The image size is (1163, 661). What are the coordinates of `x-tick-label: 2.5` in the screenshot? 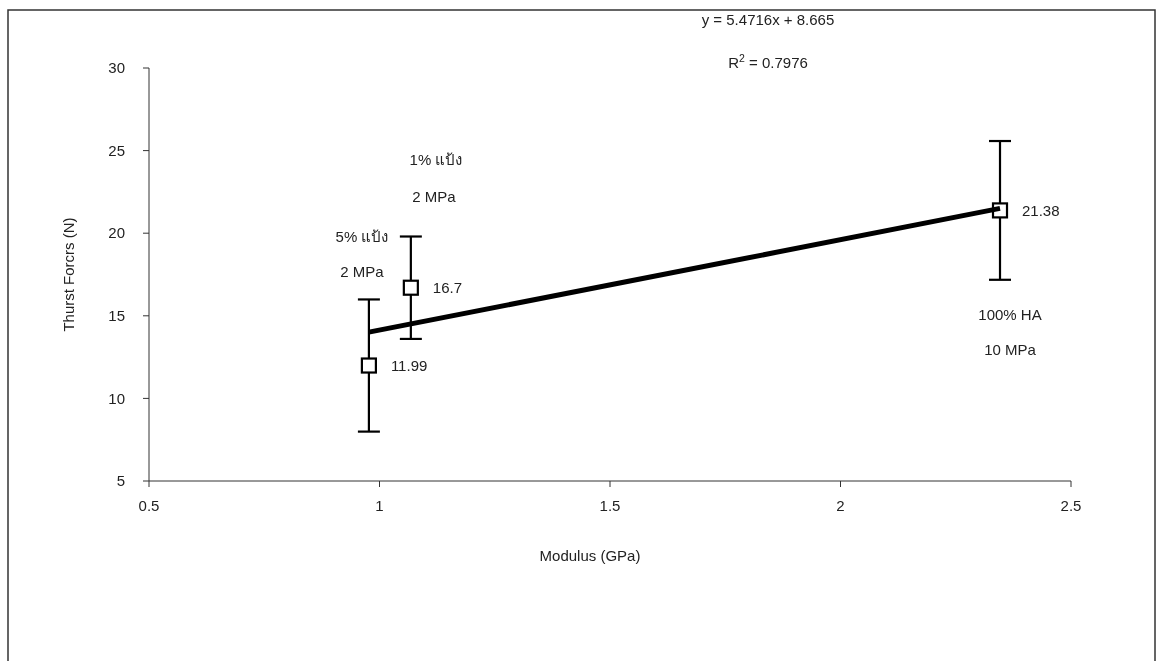 It's located at (1071, 505).